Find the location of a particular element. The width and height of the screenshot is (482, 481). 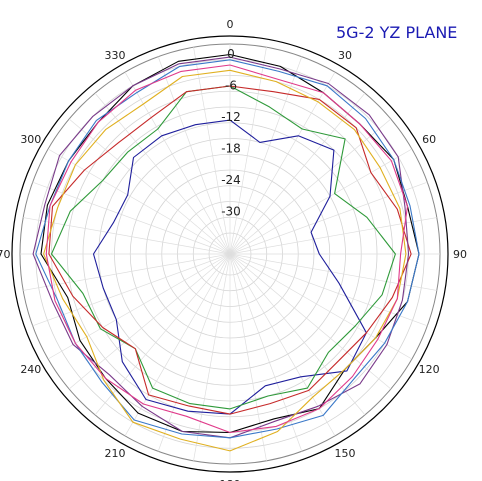

angle-tick-label: 270 is located at coordinates (5, 254).